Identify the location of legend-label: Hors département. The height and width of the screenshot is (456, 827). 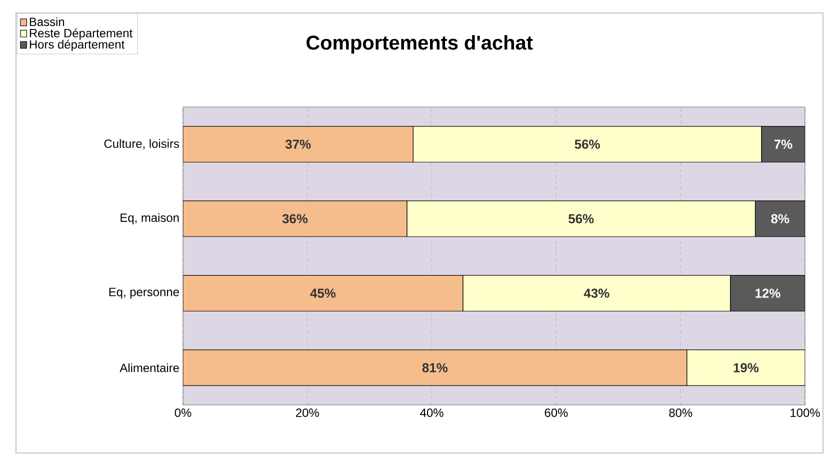
(77, 46).